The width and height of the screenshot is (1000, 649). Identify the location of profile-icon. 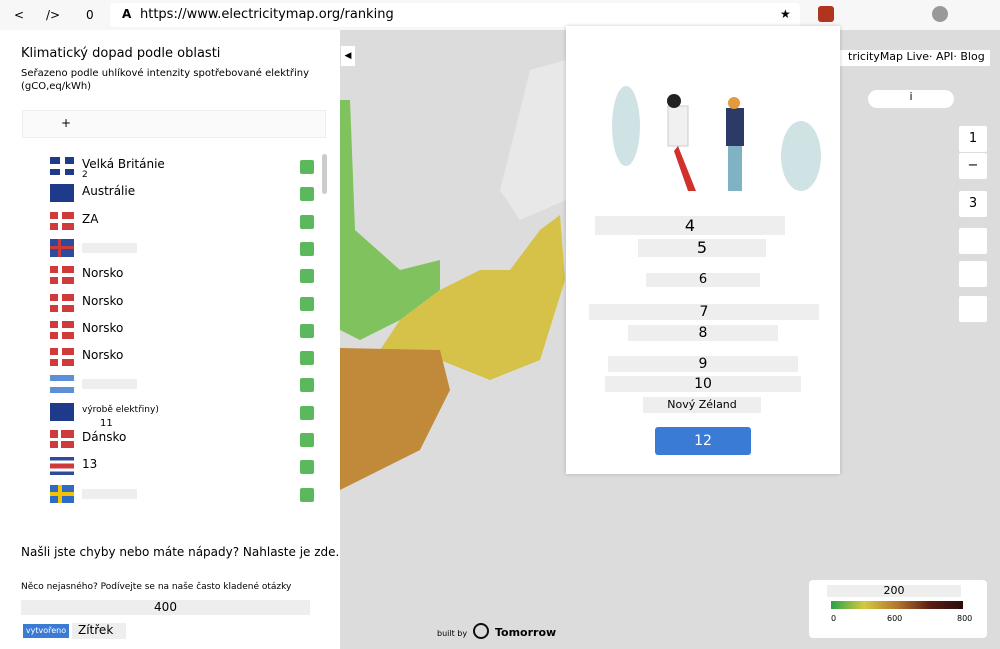
(940, 14).